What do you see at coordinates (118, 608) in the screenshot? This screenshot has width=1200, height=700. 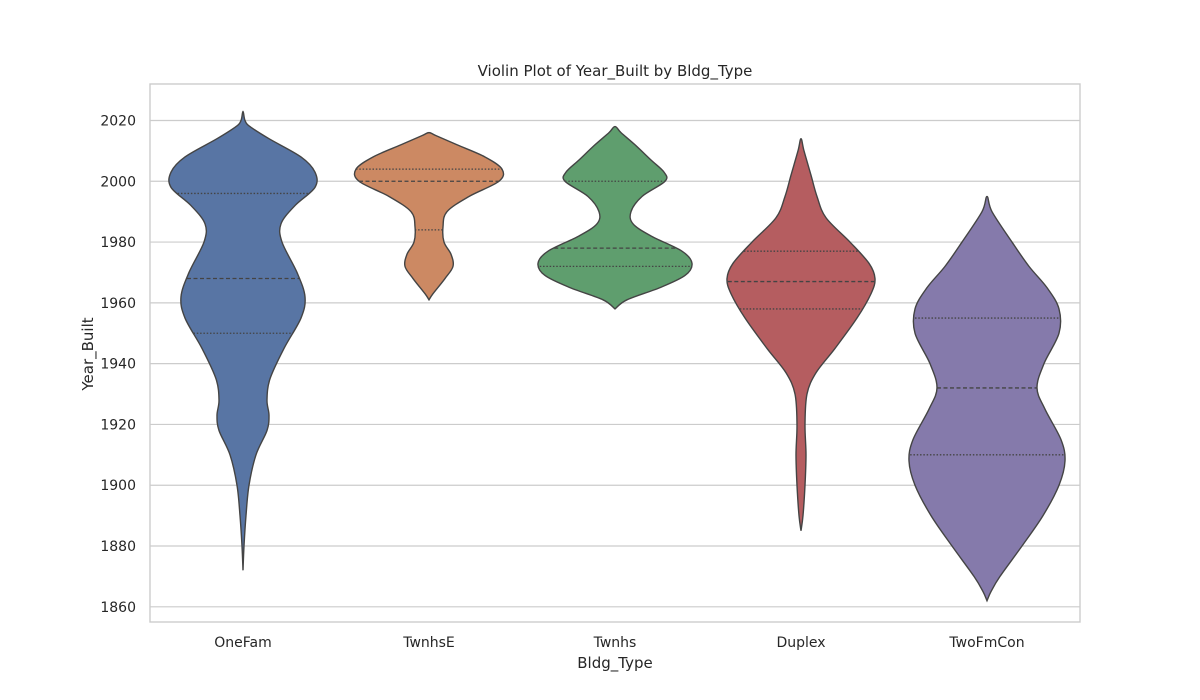 I see `y-tick-label: 1860` at bounding box center [118, 608].